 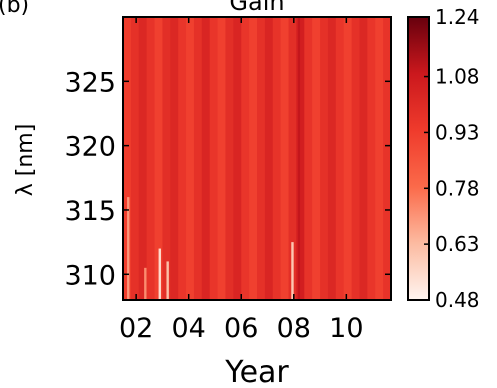 What do you see at coordinates (418, 158) in the screenshot?
I see `colorbar` at bounding box center [418, 158].